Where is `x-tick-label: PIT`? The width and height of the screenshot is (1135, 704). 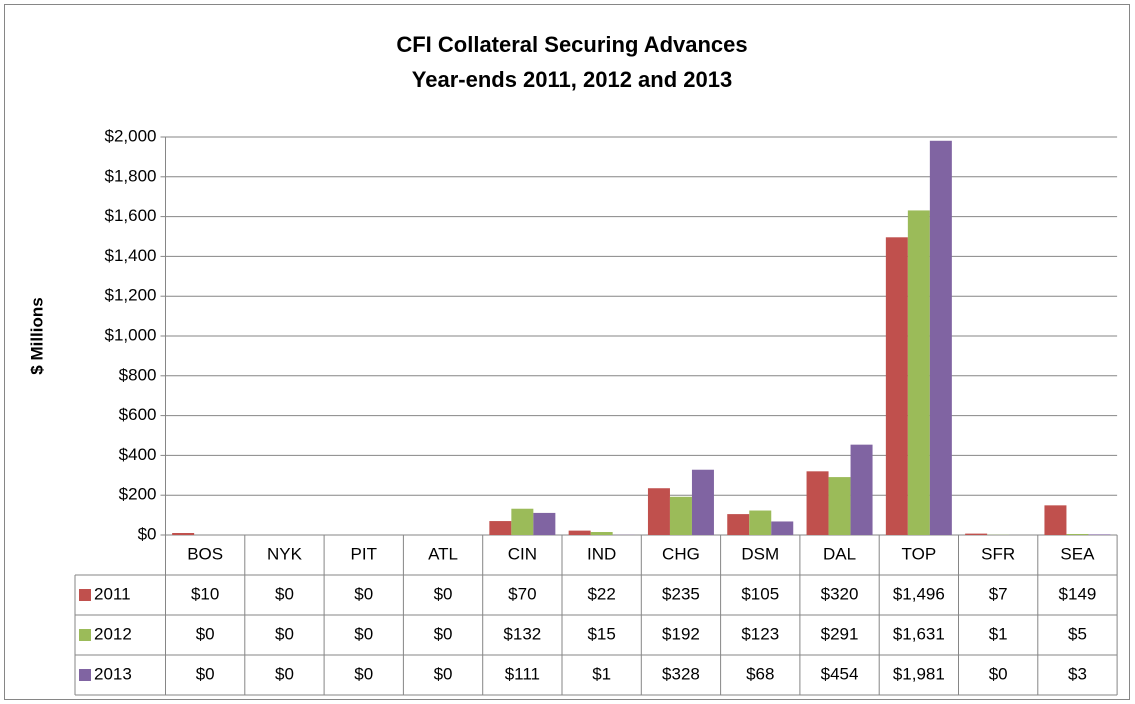 x-tick-label: PIT is located at coordinates (364, 553).